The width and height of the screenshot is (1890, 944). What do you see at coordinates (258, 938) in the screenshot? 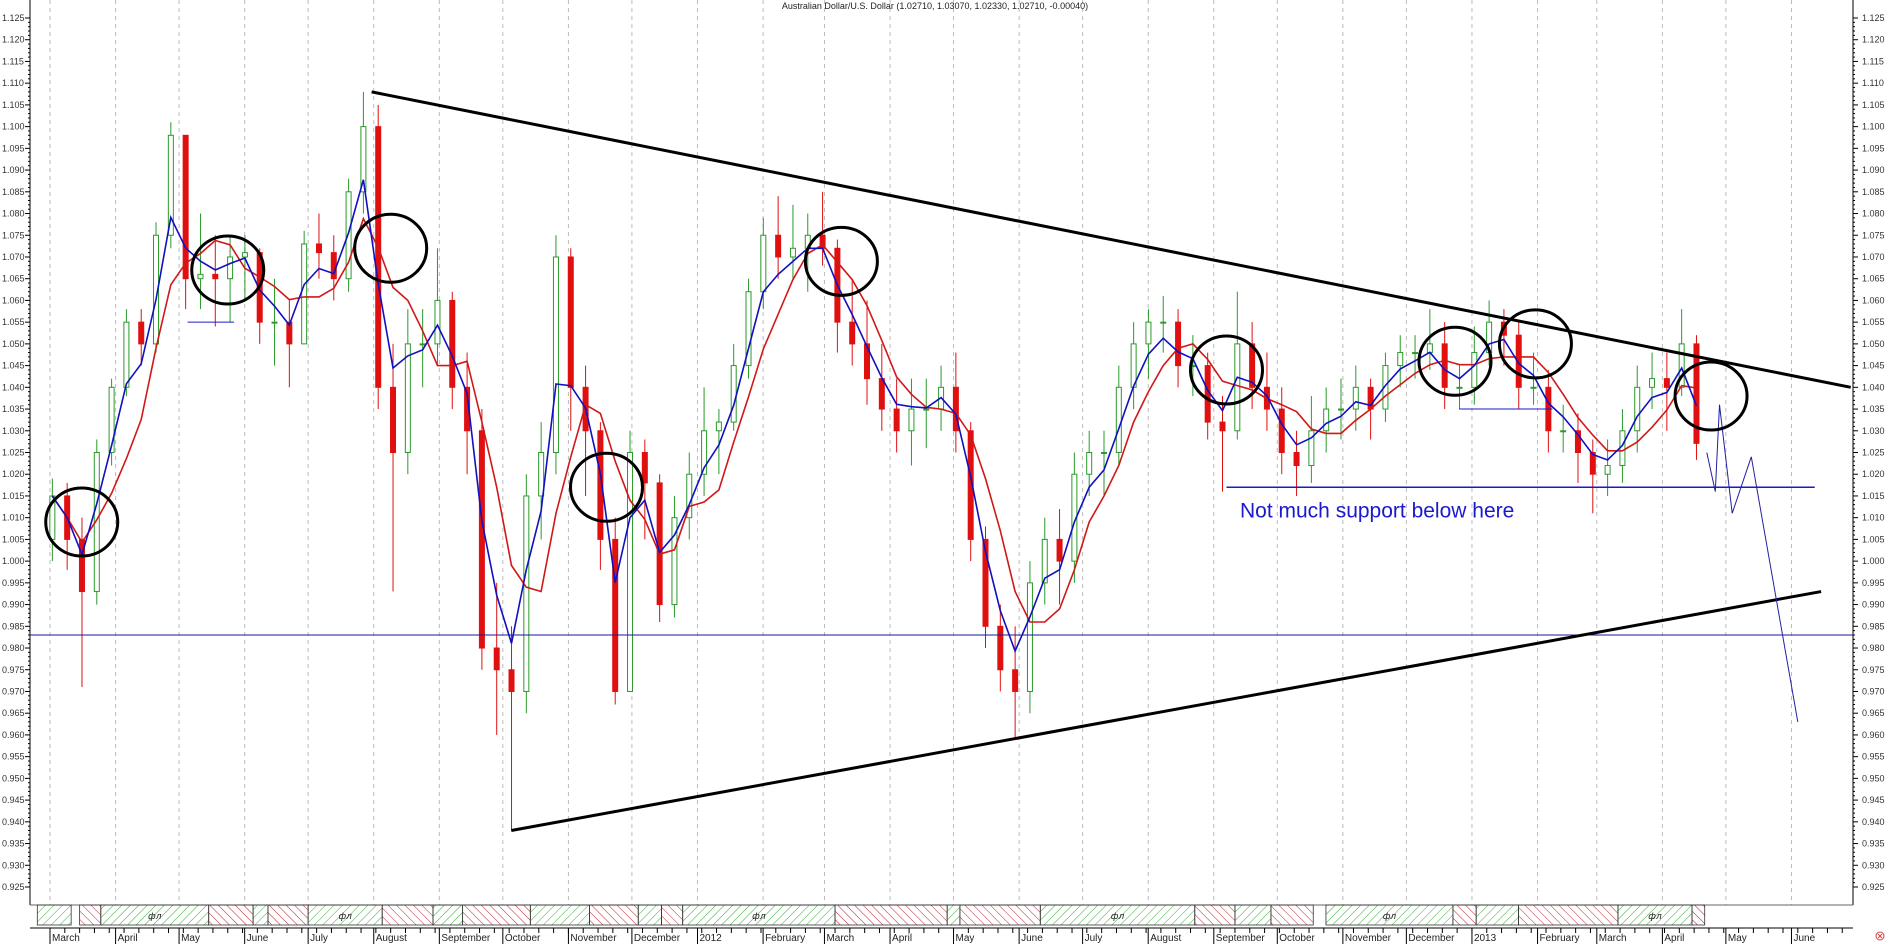
I see `month-label: June` at bounding box center [258, 938].